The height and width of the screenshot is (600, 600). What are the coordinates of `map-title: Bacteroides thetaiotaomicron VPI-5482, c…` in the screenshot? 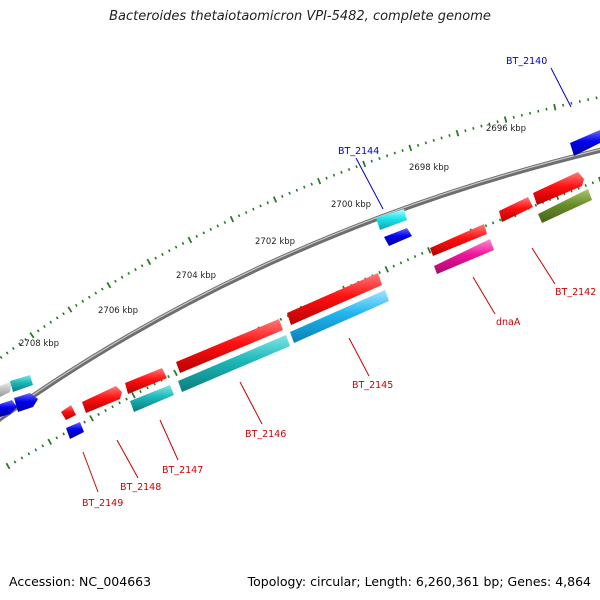 It's located at (300, 16).